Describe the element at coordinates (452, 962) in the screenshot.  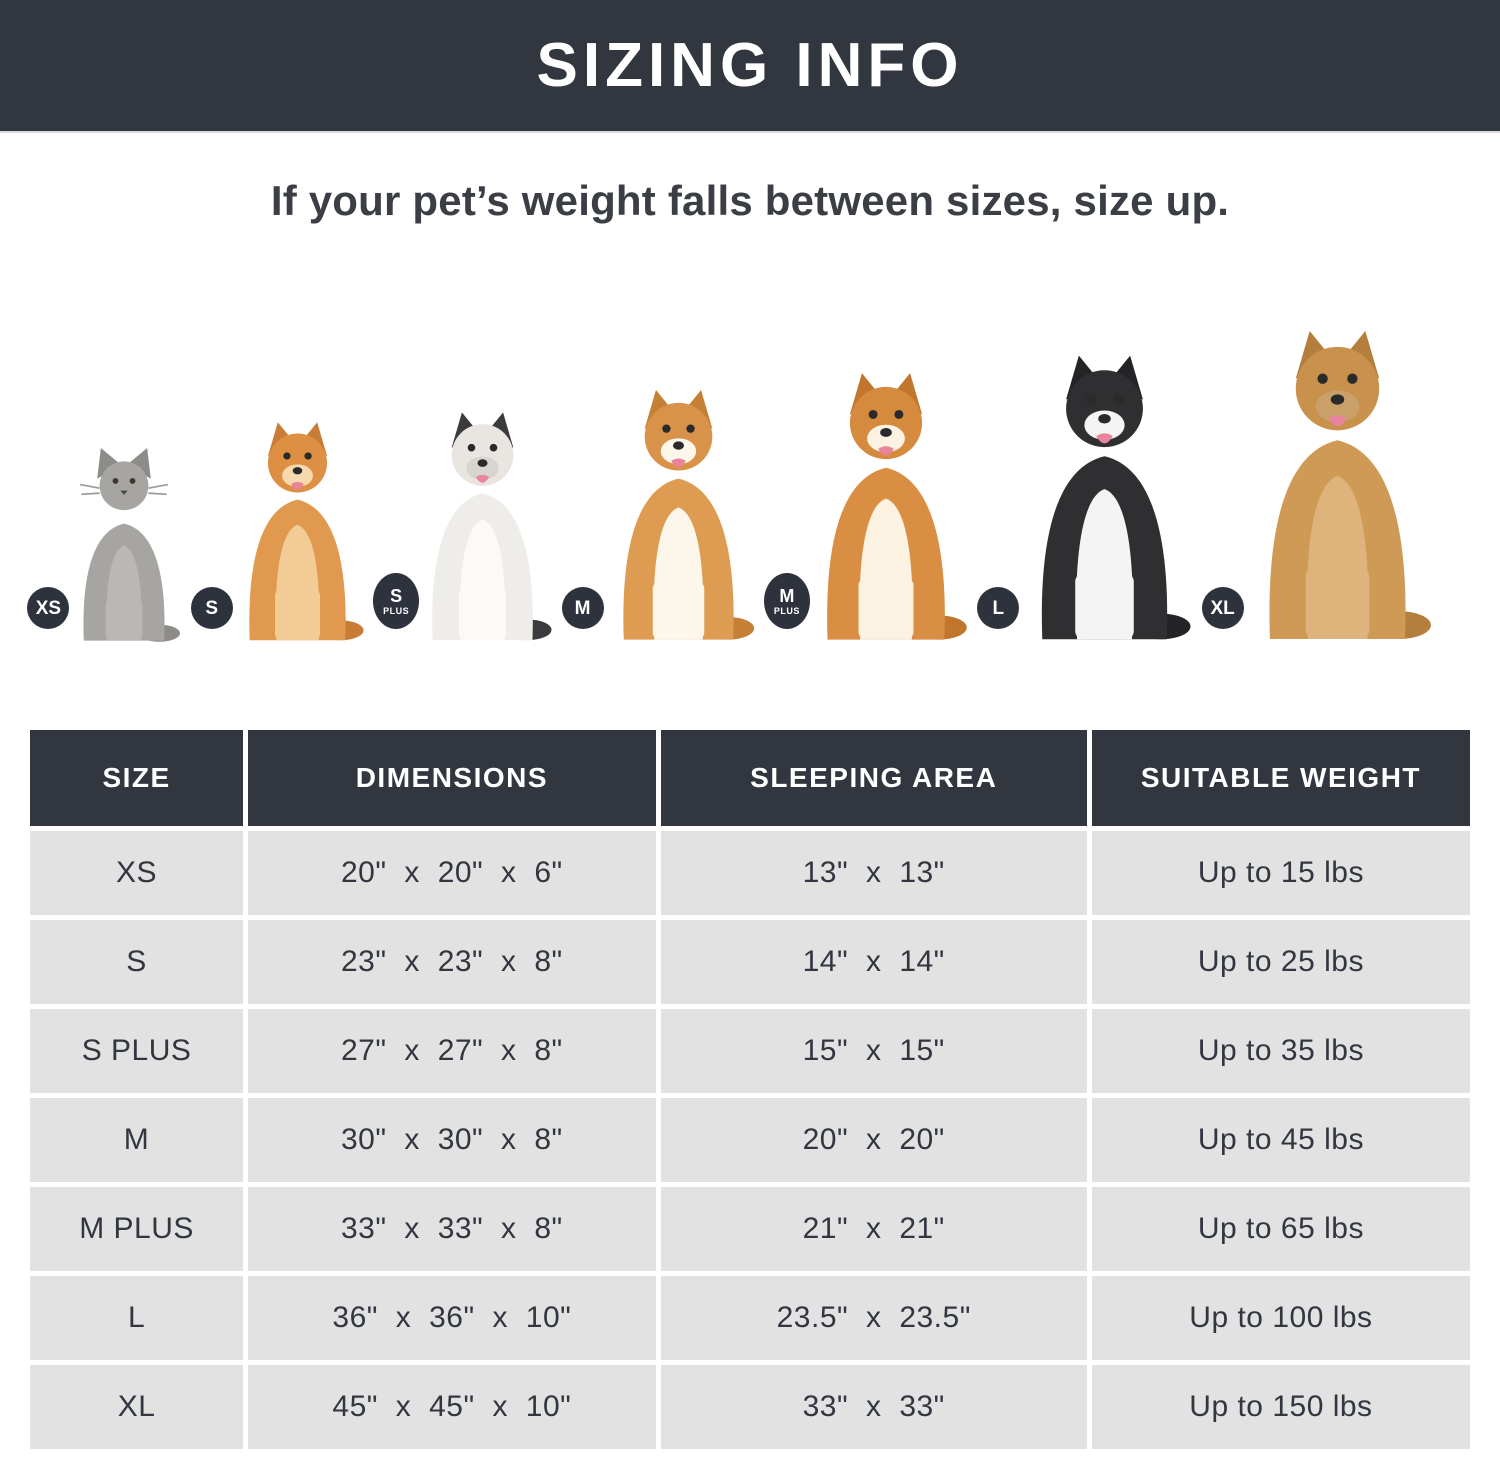
I see `table-cell-dimensions: 23" x 23" x 8"` at that location.